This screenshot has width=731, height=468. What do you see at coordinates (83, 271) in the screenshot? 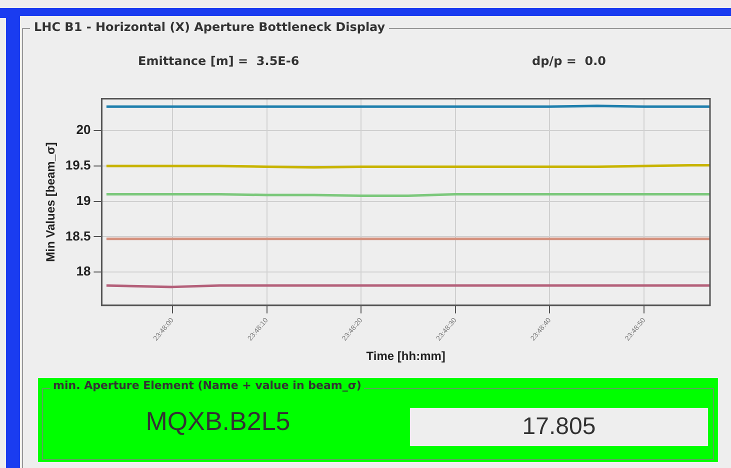
I see `y-tick-label: 18` at bounding box center [83, 271].